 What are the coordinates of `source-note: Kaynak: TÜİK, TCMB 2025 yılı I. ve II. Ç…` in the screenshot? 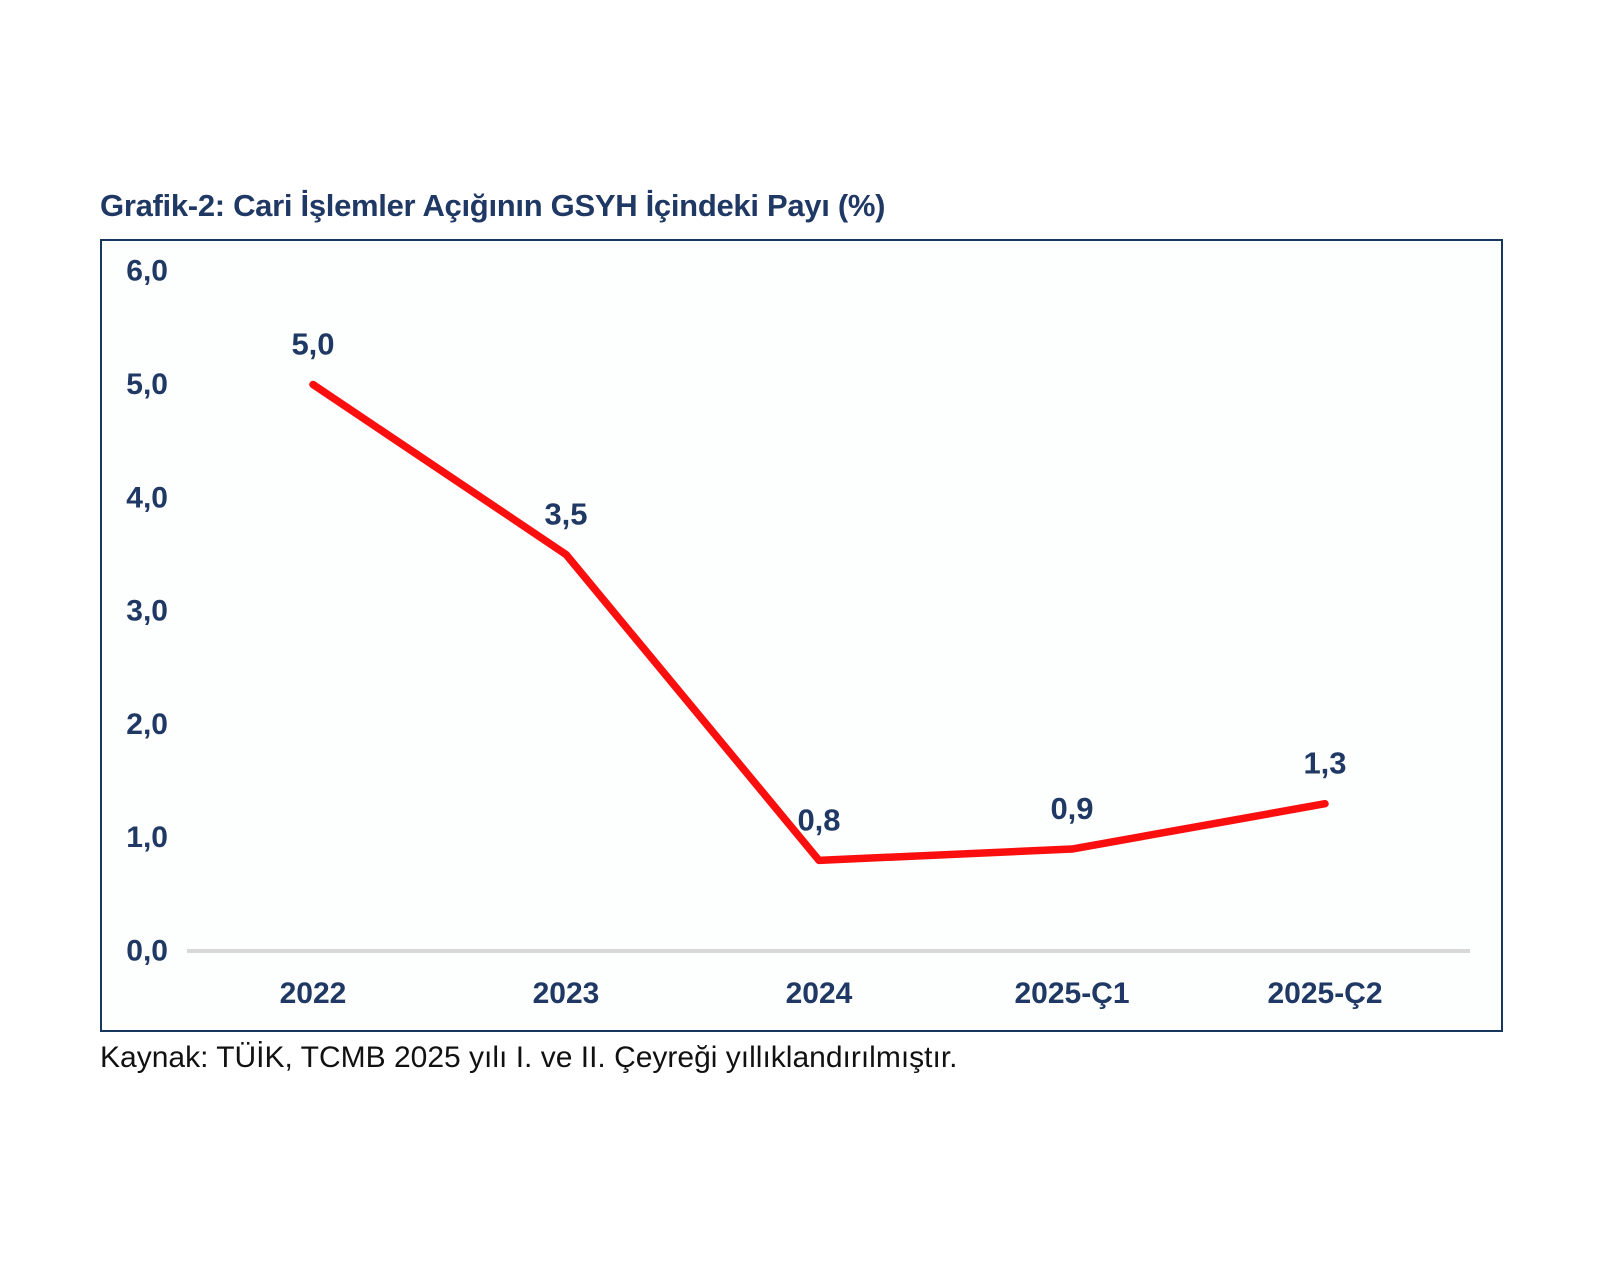 It's located at (529, 1057).